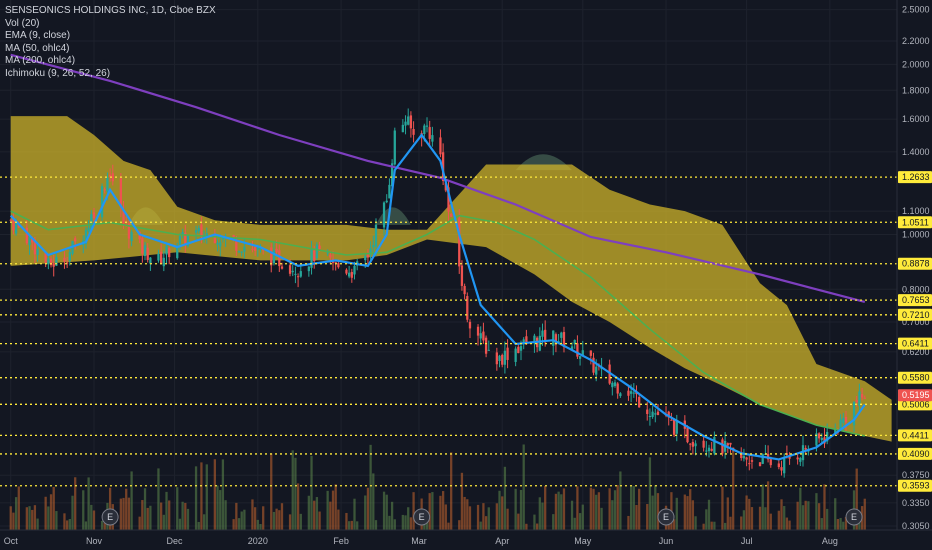 The height and width of the screenshot is (550, 932). I want to click on level-tag-label: 0.5580, so click(916, 378).